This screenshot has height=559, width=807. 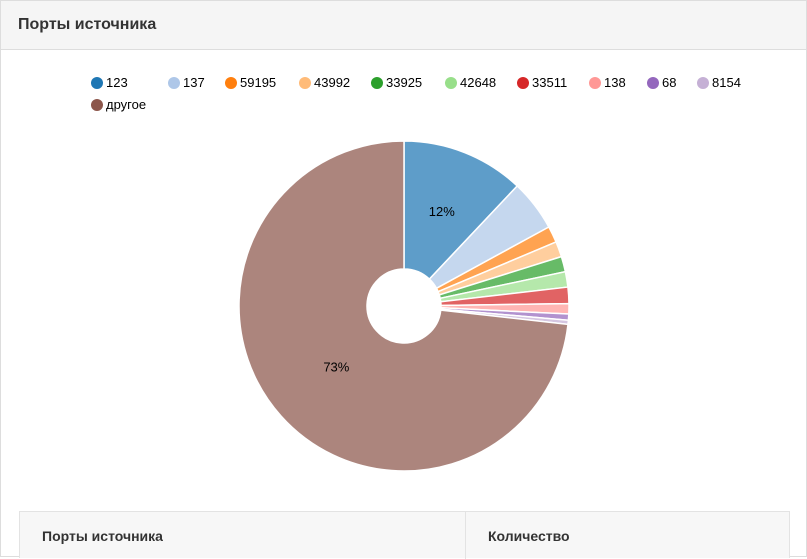 I want to click on legend-label: другое, so click(x=126, y=104).